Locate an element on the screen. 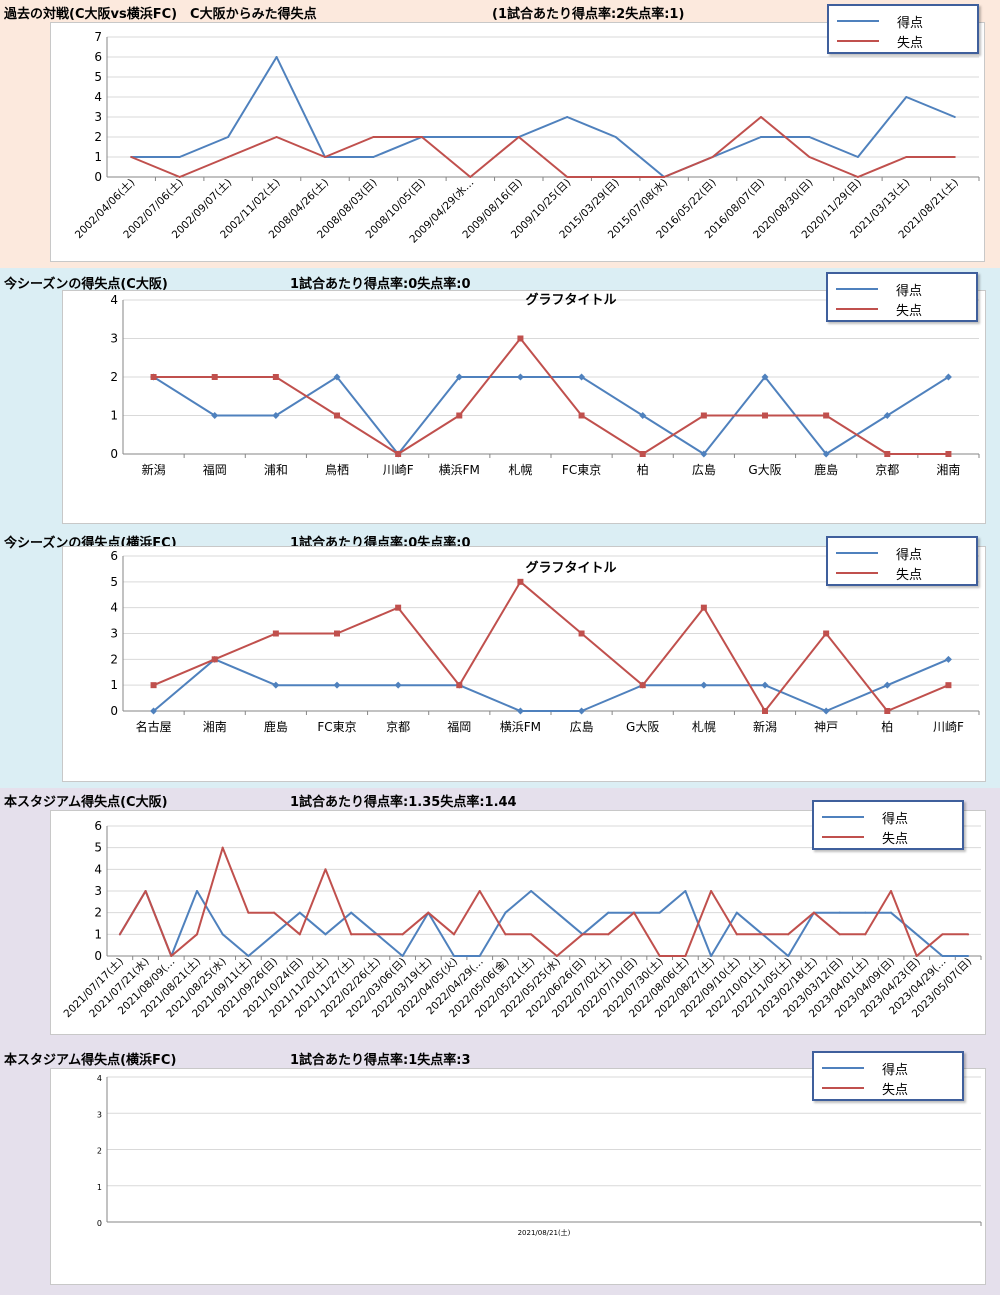 The image size is (1000, 1295). x-tick-label: 福岡 is located at coordinates (215, 469).